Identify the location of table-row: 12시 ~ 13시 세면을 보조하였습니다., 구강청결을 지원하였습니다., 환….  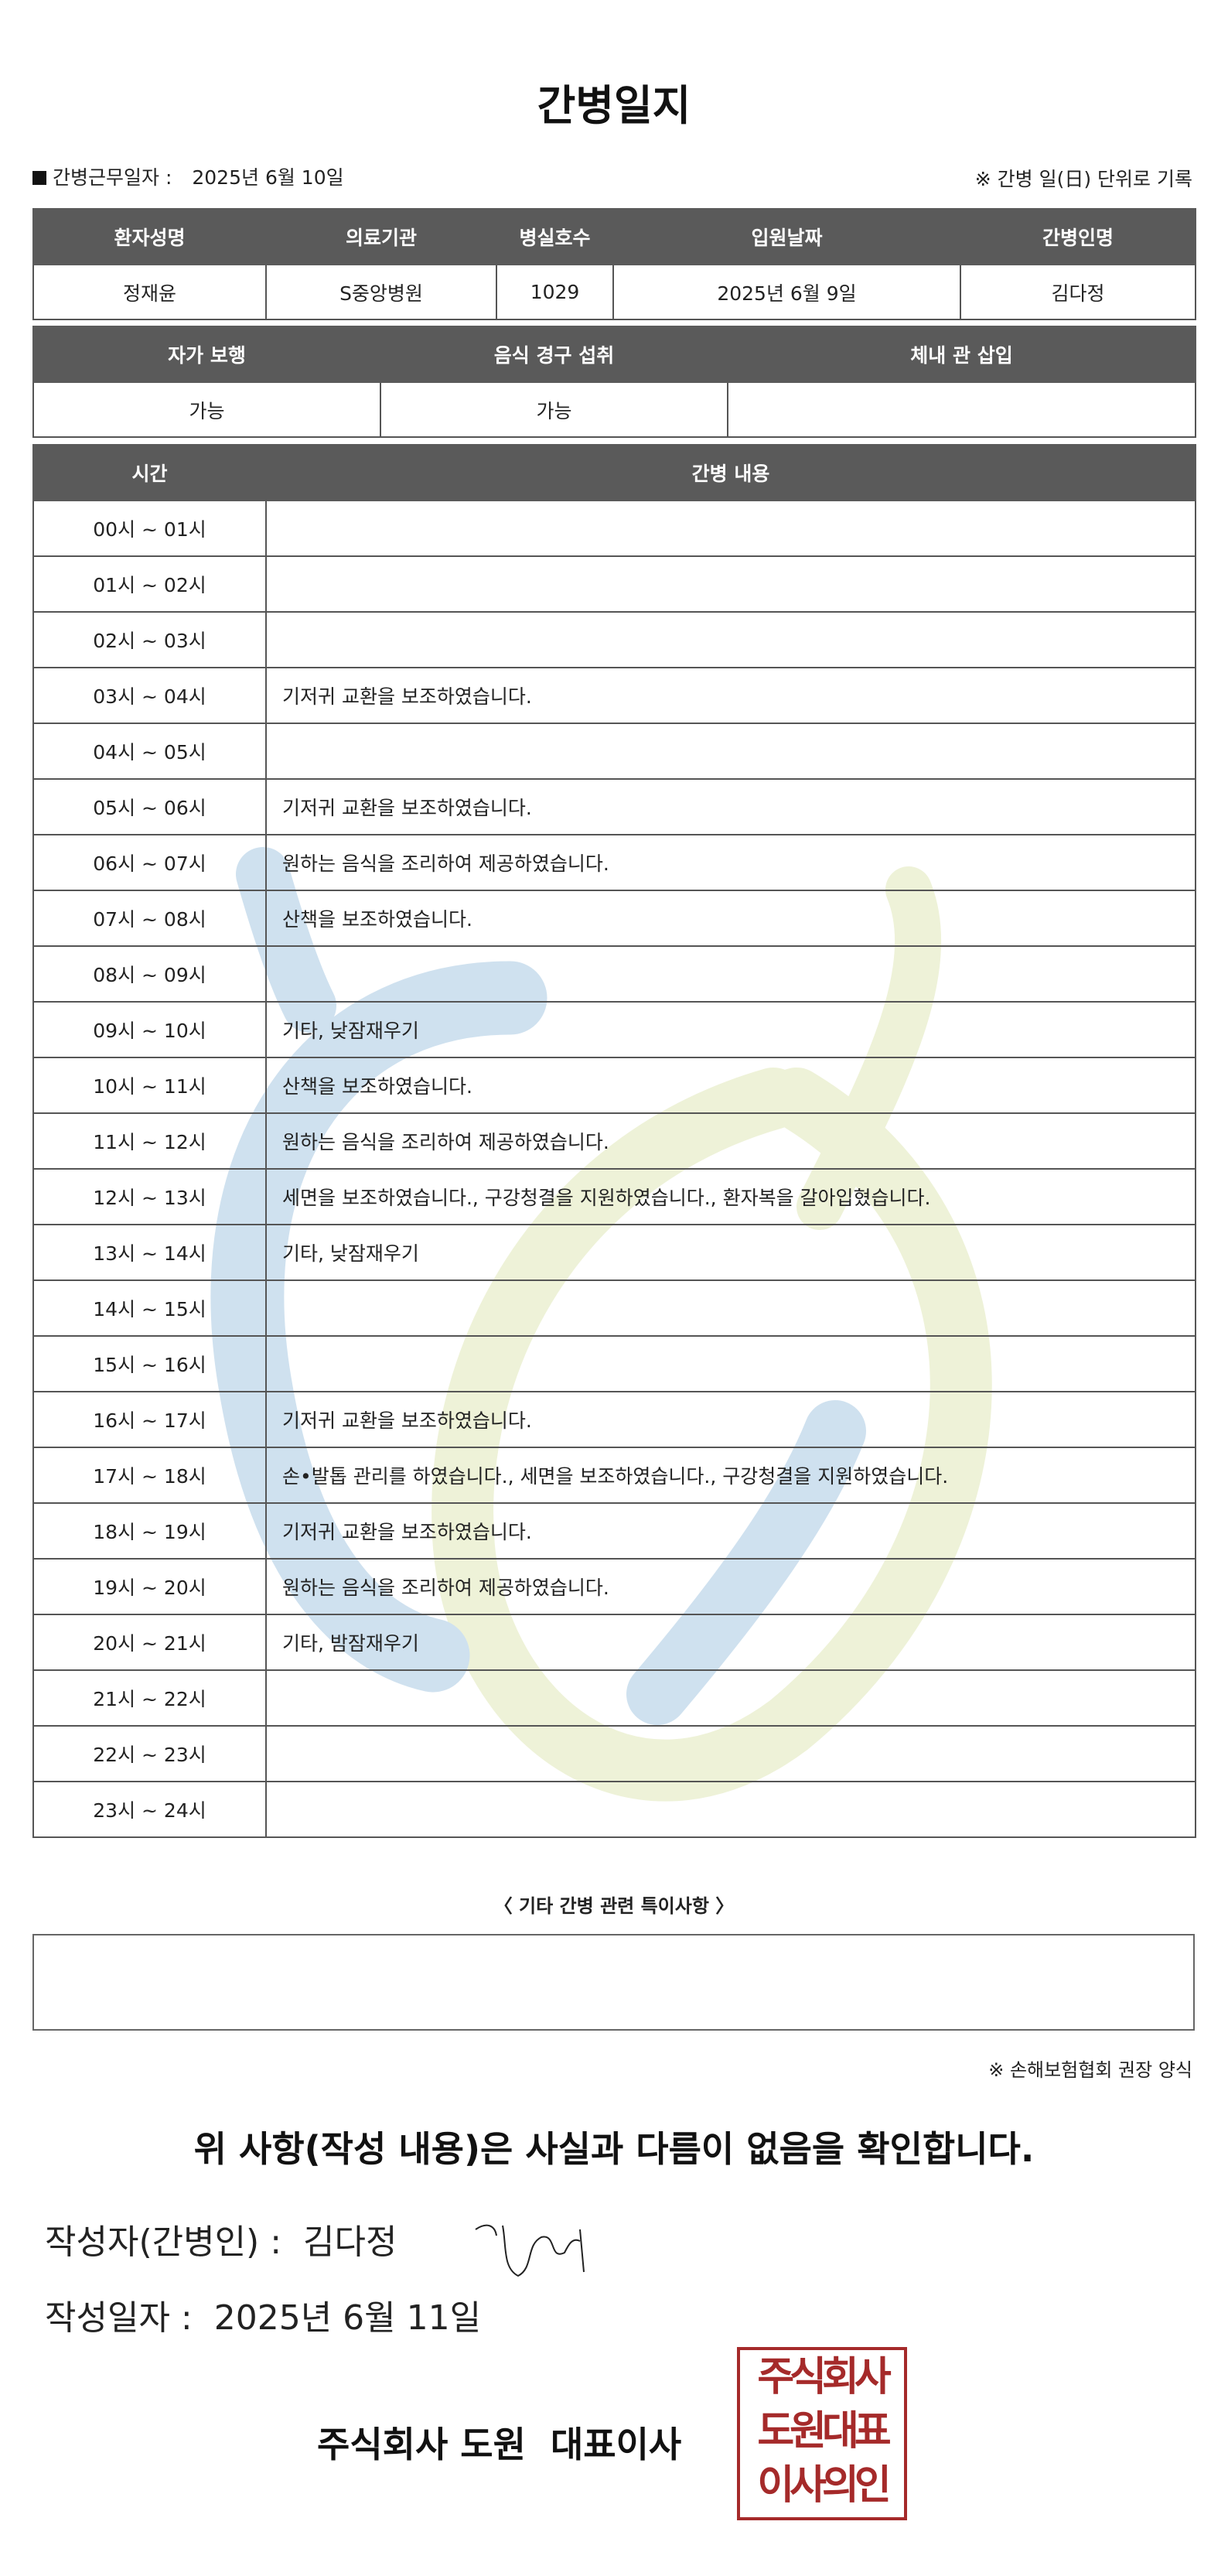
(614, 1196).